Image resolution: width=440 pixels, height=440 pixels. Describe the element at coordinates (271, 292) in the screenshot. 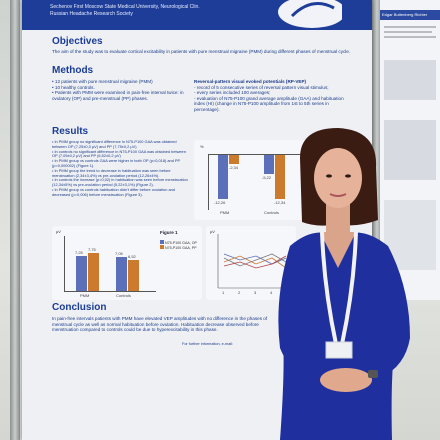

I see `figure-3-tick: 4` at that location.